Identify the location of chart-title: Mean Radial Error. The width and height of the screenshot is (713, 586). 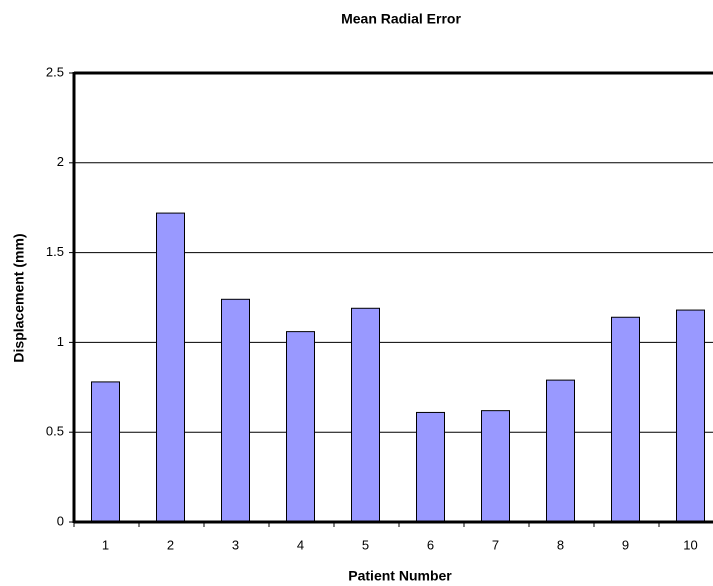
(401, 19).